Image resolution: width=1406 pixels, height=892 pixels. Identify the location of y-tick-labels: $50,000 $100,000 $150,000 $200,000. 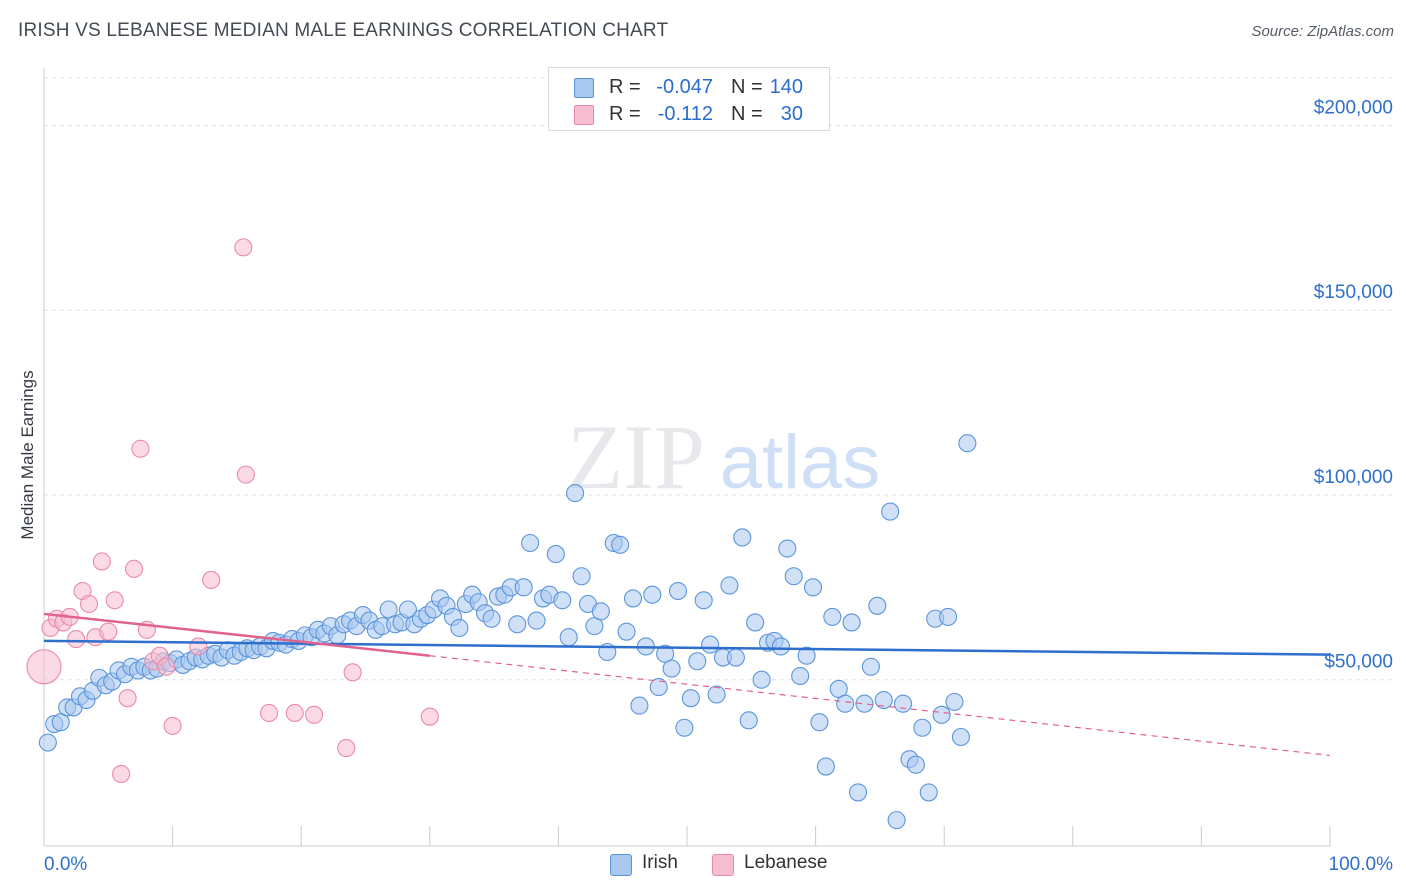
(1353, 384).